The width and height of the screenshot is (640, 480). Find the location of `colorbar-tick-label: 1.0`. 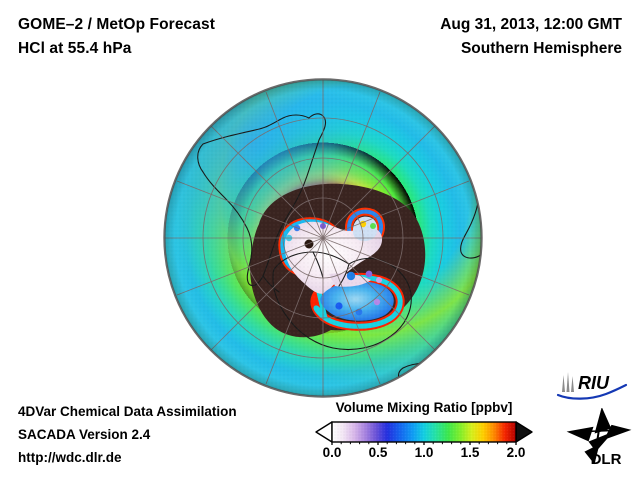

colorbar-tick-label: 1.0 is located at coordinates (424, 452).